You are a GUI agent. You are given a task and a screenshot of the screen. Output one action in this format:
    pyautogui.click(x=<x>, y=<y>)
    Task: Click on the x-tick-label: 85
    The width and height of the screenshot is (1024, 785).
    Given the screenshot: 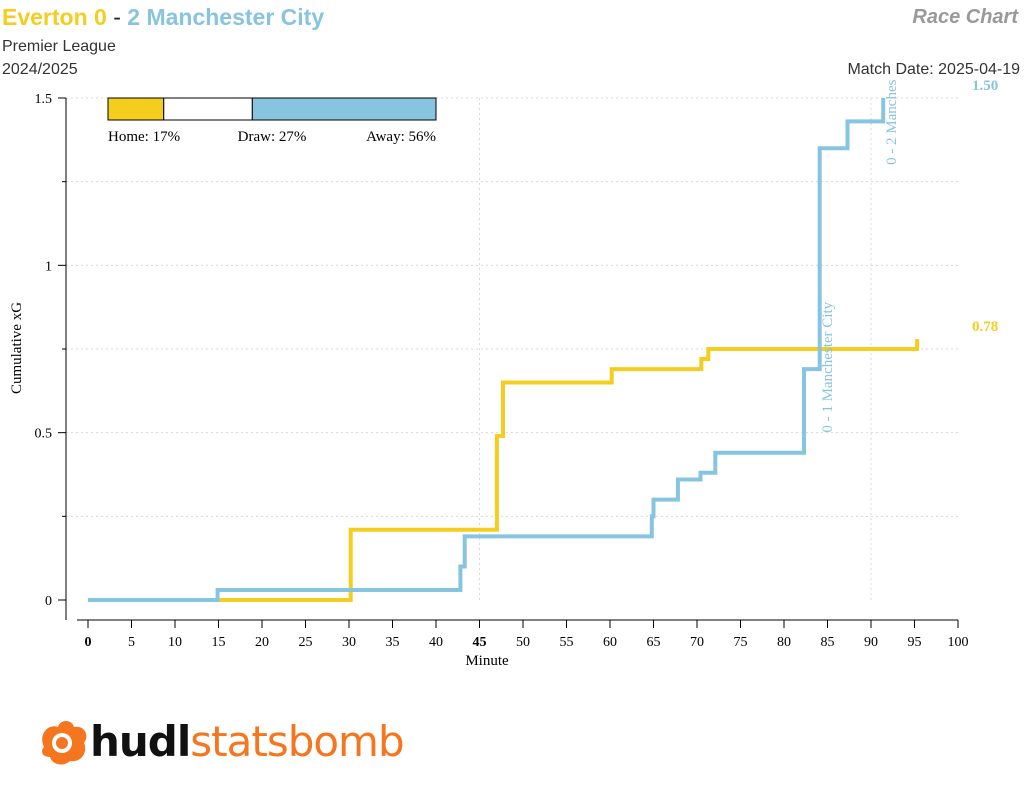 What is the action you would take?
    pyautogui.click(x=828, y=642)
    